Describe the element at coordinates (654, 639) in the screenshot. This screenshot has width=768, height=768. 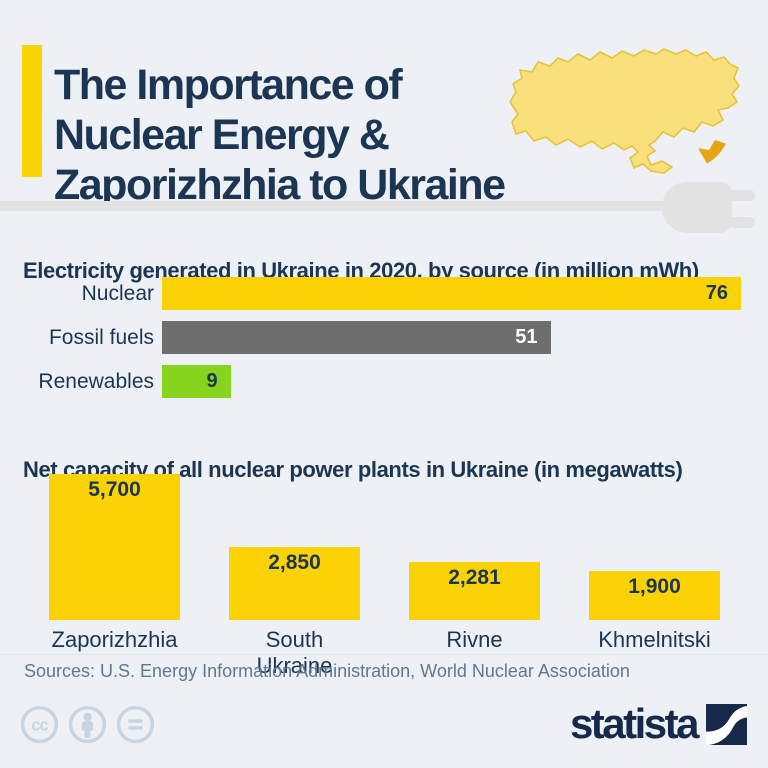
I see `bar-category-label: Khmelnitski` at that location.